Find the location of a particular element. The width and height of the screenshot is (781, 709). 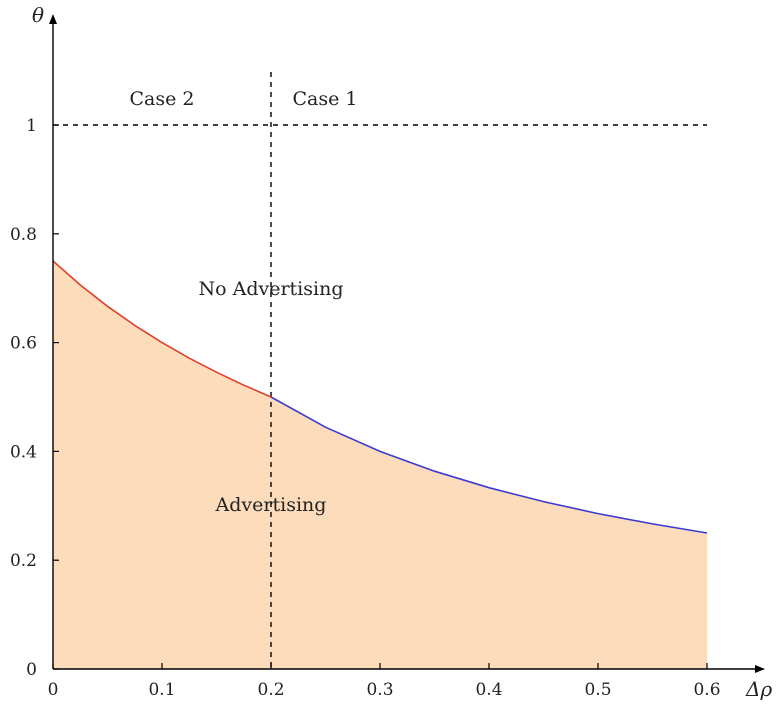

x-axis: 0 0.1 0.2 0.3 0.4 0.5 0.6 Δρ is located at coordinates (410, 682).